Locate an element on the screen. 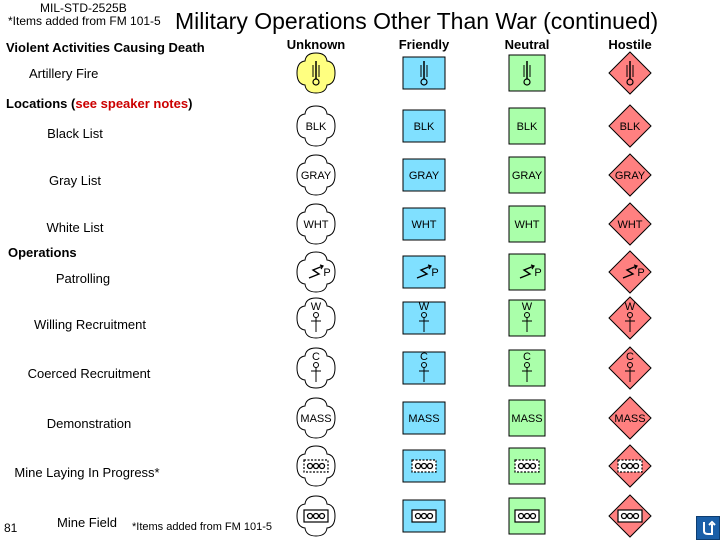 The width and height of the screenshot is (720, 543). column-header-unknown: Unknown is located at coordinates (316, 44).